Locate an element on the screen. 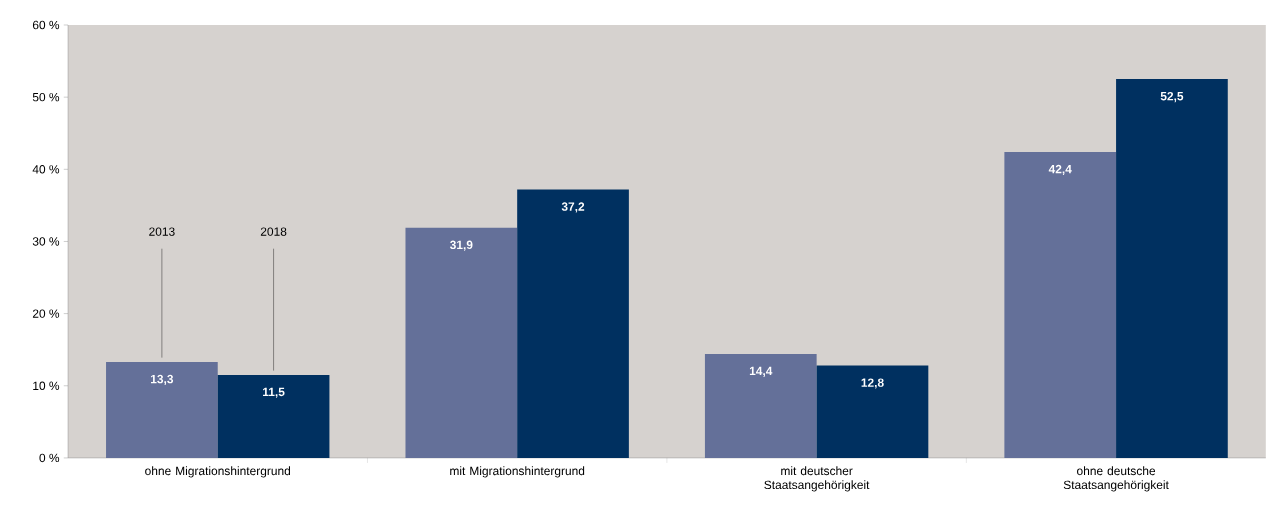  y-tick-label: 40 % is located at coordinates (46, 169).